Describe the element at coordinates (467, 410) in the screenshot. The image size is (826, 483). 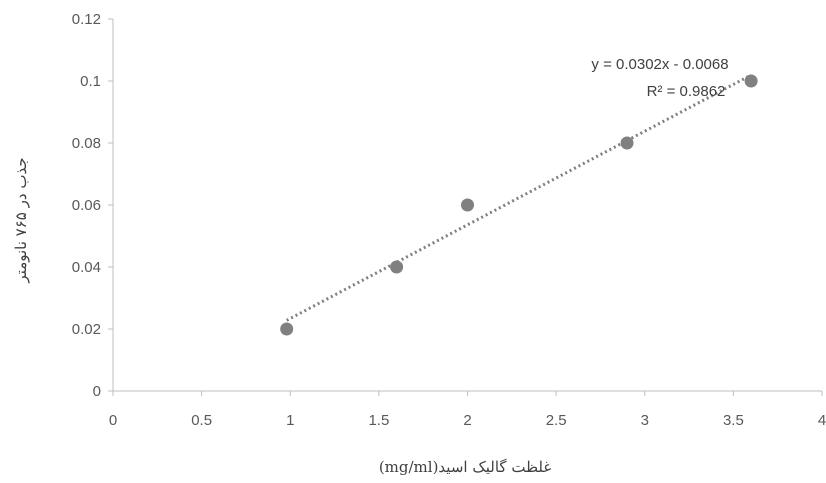
I see `x-axis-ticks: 0 0.5 1 1.5 2 2.5 3 3.5 4` at that location.